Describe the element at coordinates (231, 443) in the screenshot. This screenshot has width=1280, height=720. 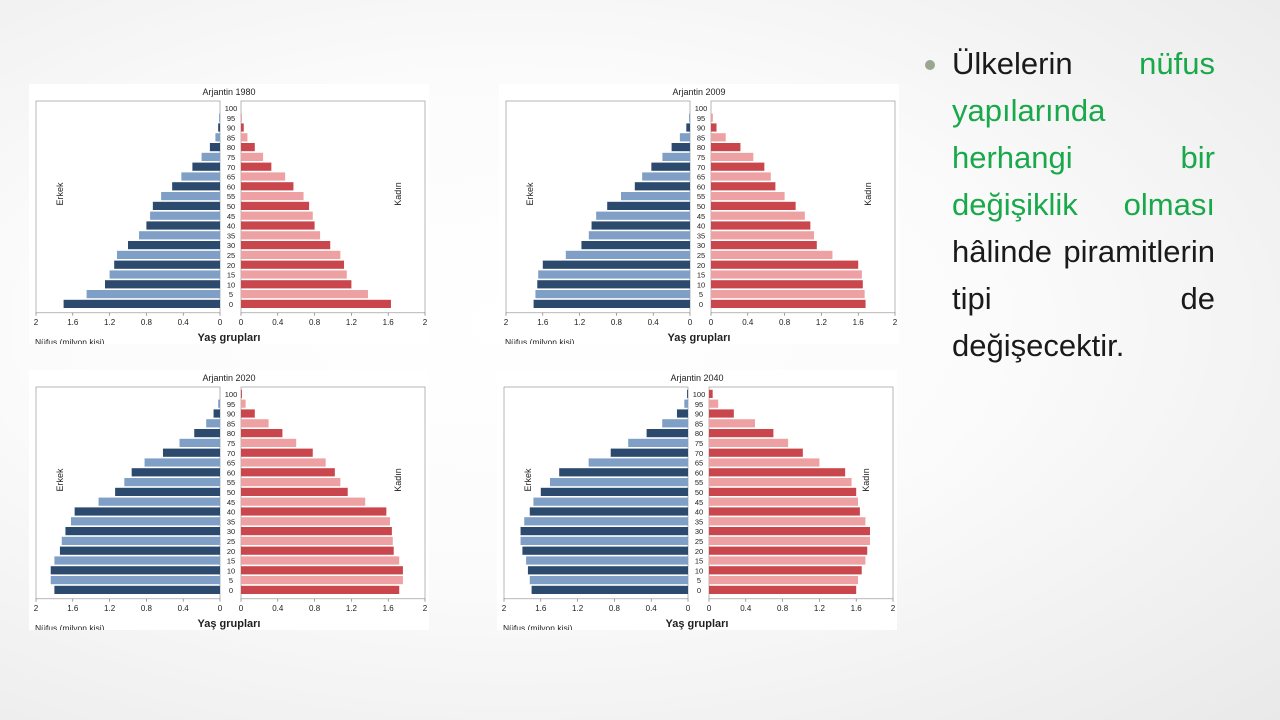
I see `age-label: 75` at that location.